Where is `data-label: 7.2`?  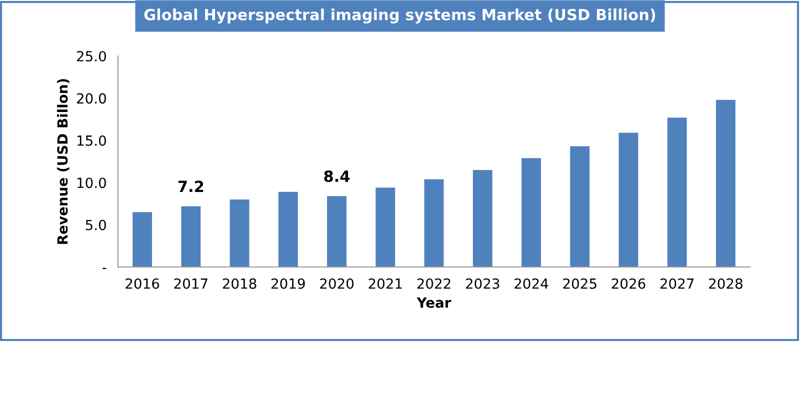 data-label: 7.2 is located at coordinates (191, 186).